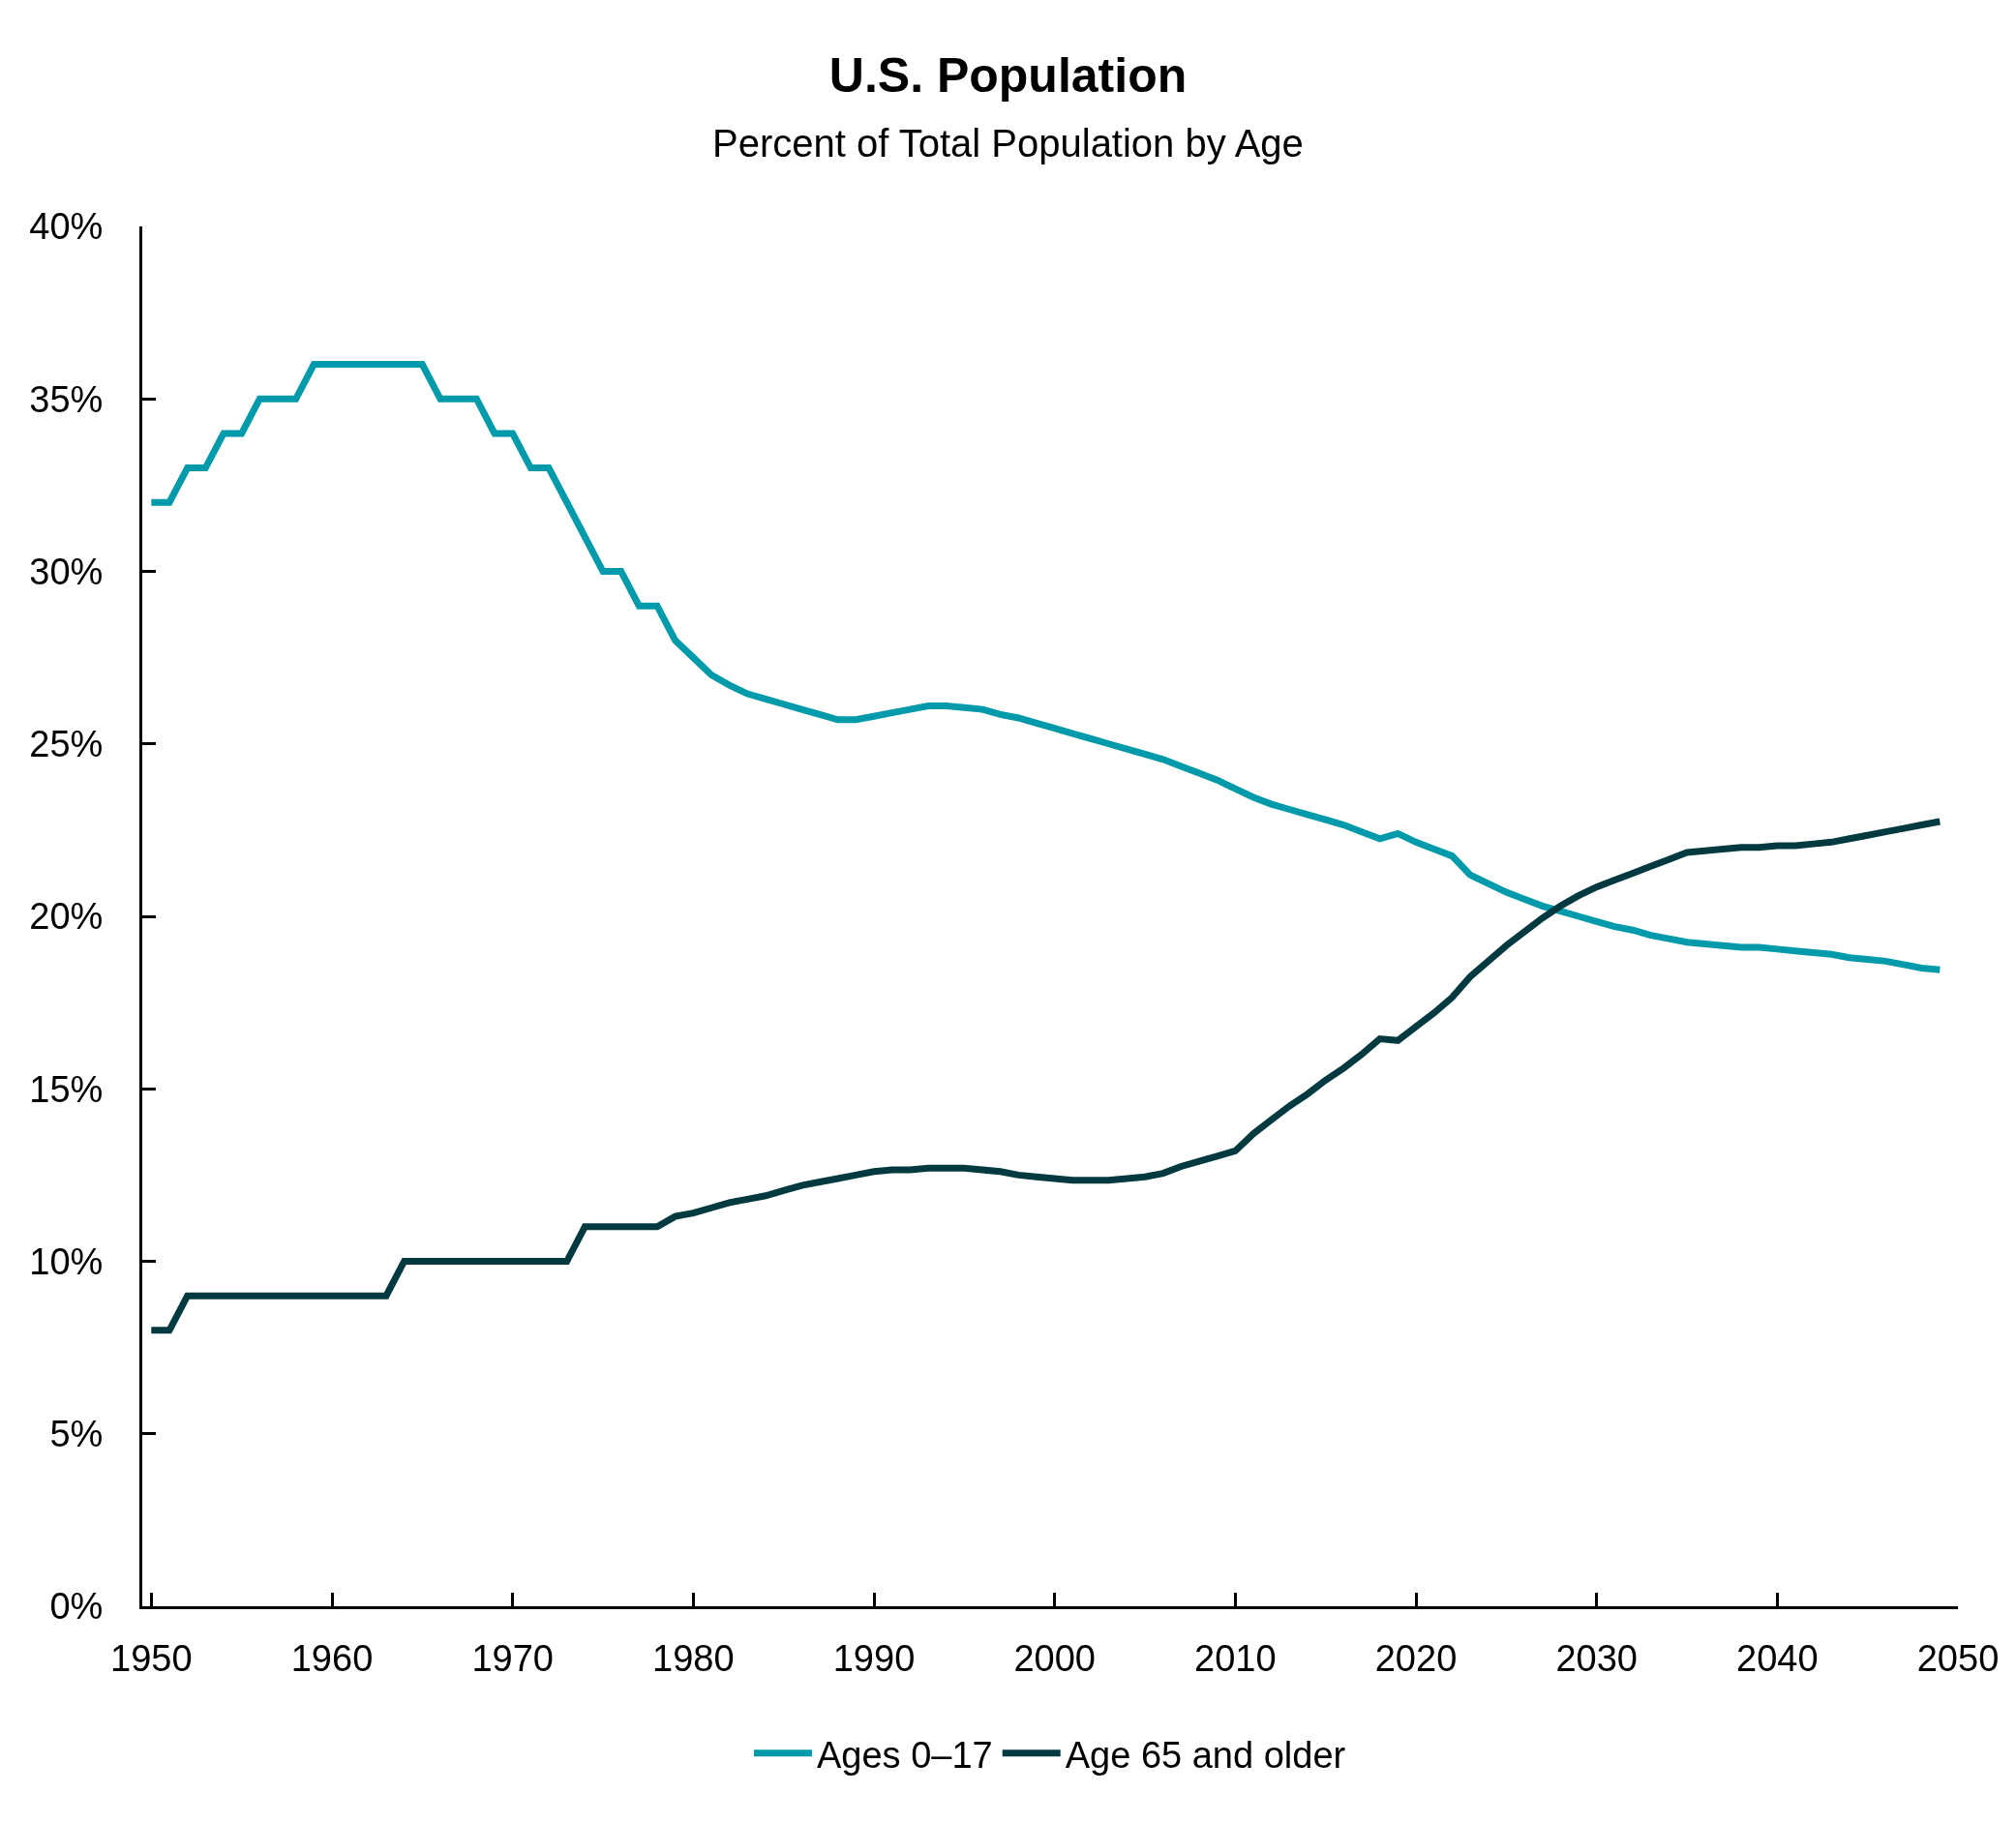 The height and width of the screenshot is (1823, 2016). What do you see at coordinates (1597, 1658) in the screenshot?
I see `x-tick-label: 2030` at bounding box center [1597, 1658].